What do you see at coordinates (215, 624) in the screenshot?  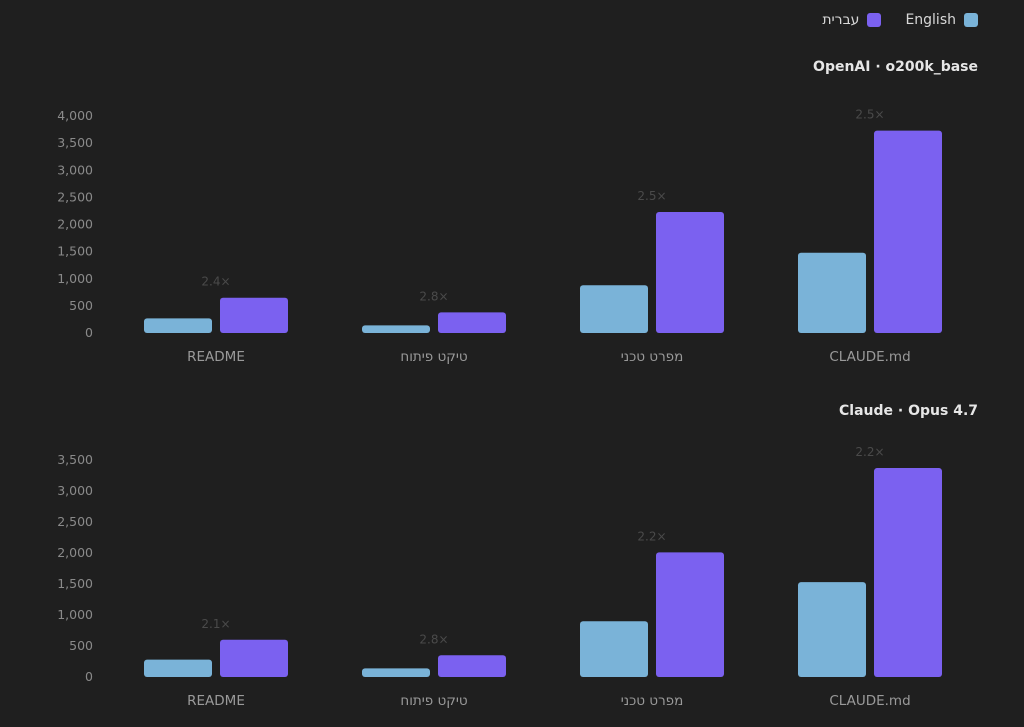 I see `ratio-annotation: 2.1×` at bounding box center [215, 624].